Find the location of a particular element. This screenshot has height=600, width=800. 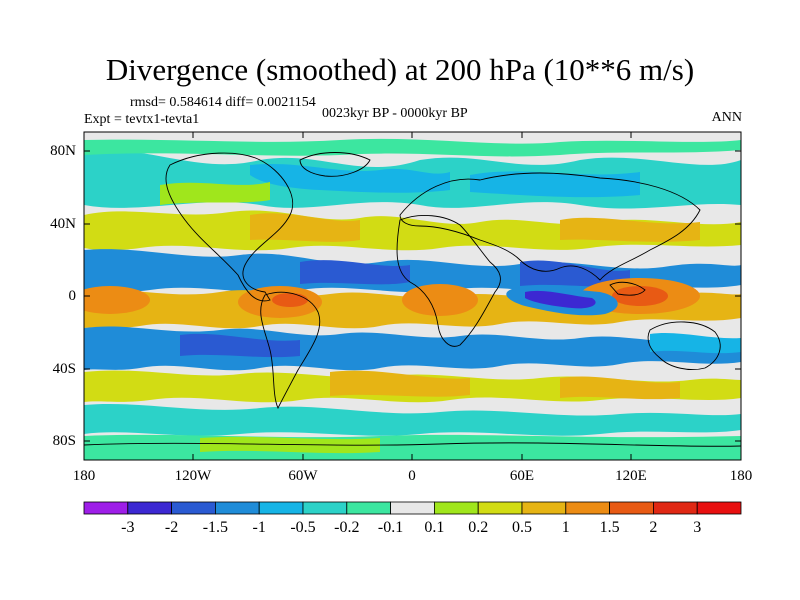

colorbar-tick-label: 0.1 is located at coordinates (434, 527).